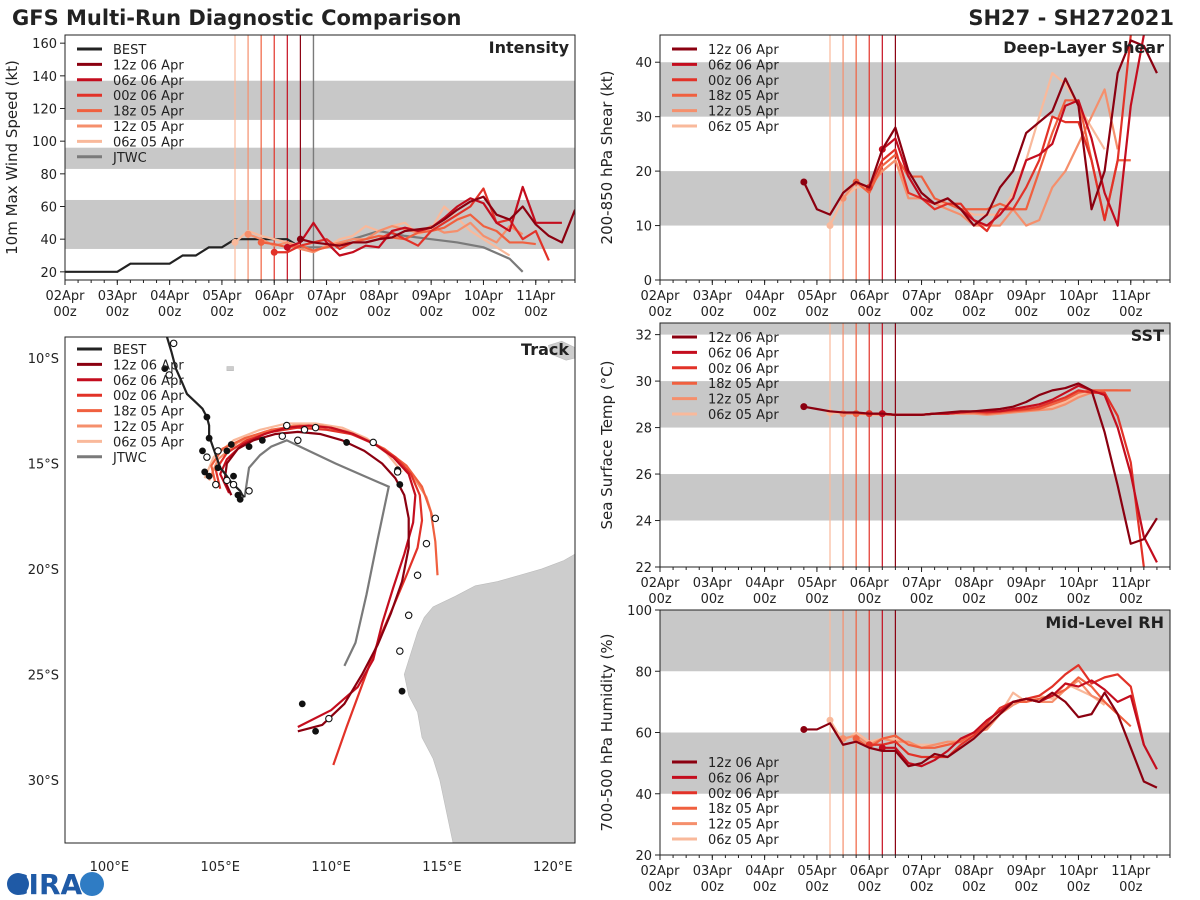  I want to click on shear-legend-label: 00z 06 Apr, so click(743, 81).